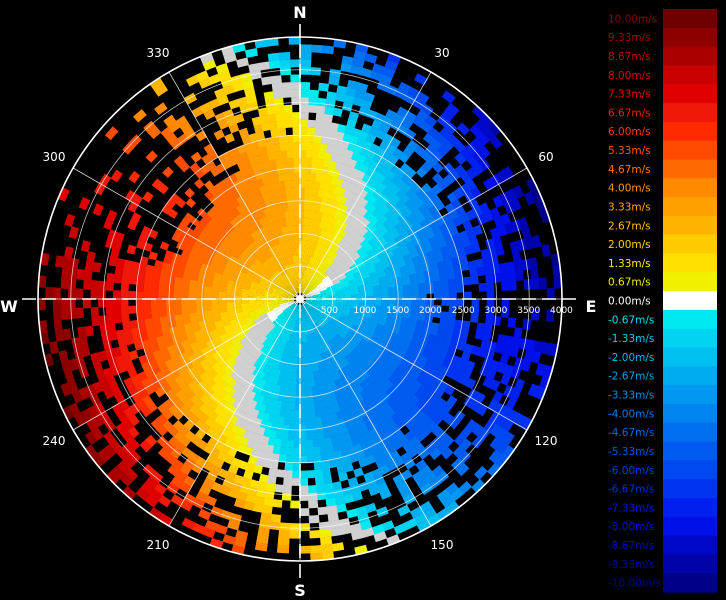 Image resolution: width=726 pixels, height=600 pixels. Describe the element at coordinates (629, 151) in the screenshot. I see `colorbar-label: 5.33m/s` at that location.